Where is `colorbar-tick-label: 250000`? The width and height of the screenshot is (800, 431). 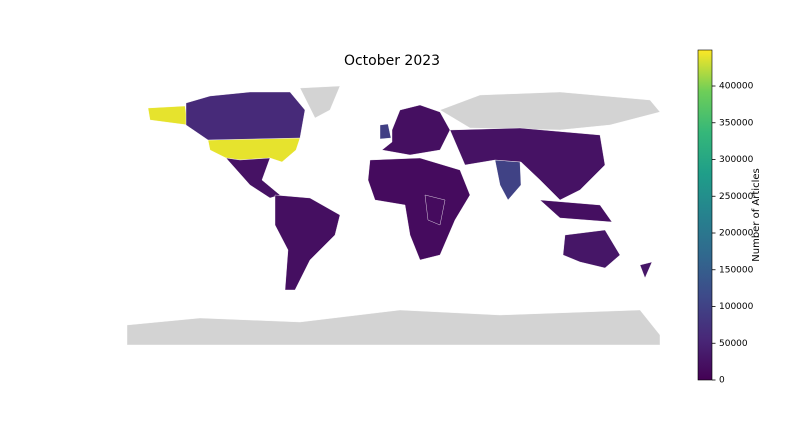 colorbar-tick-label: 250000 is located at coordinates (736, 197).